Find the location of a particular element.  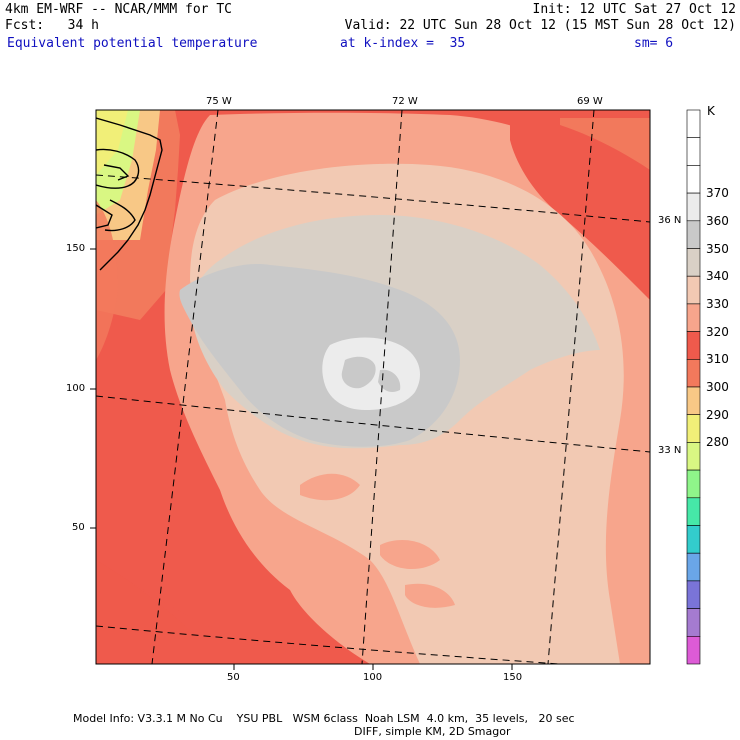

forecast-hour: Fcst: 34 h is located at coordinates (52, 25).